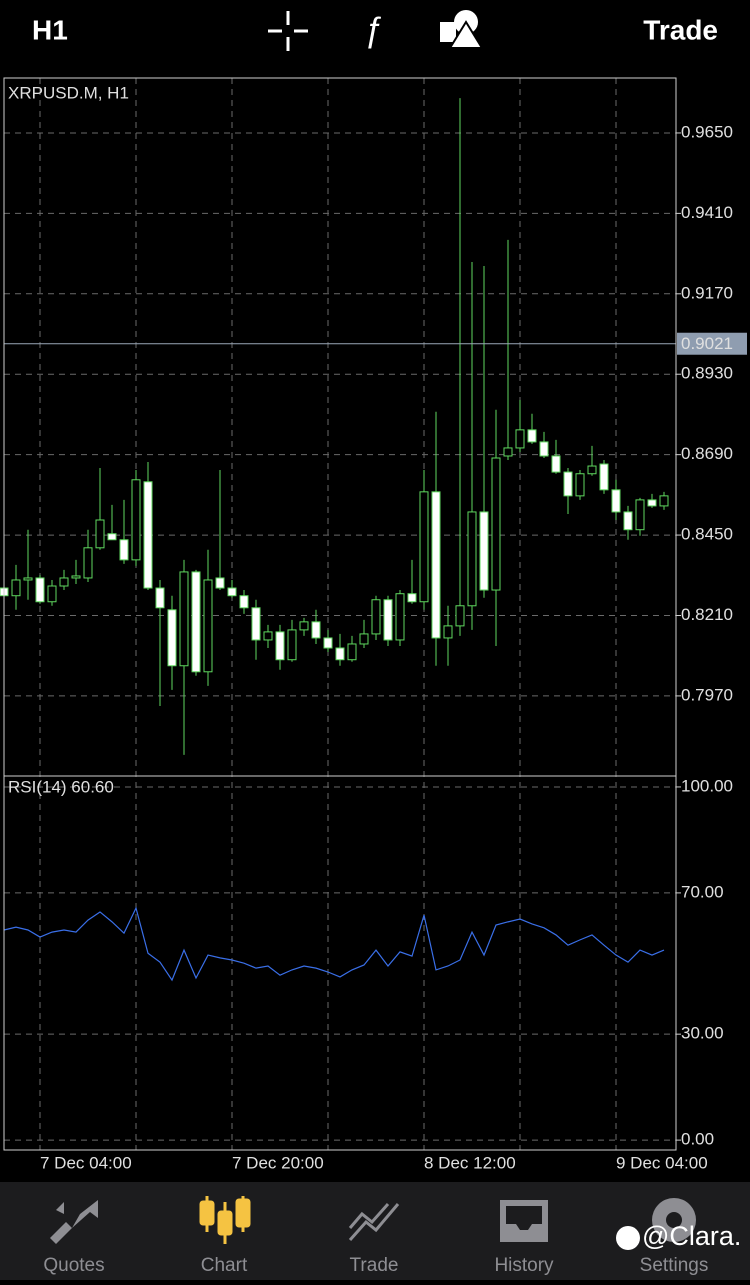 Image resolution: width=750 pixels, height=1285 pixels. Describe the element at coordinates (707, 212) in the screenshot. I see `y-tick-label: 0.9410` at that location.